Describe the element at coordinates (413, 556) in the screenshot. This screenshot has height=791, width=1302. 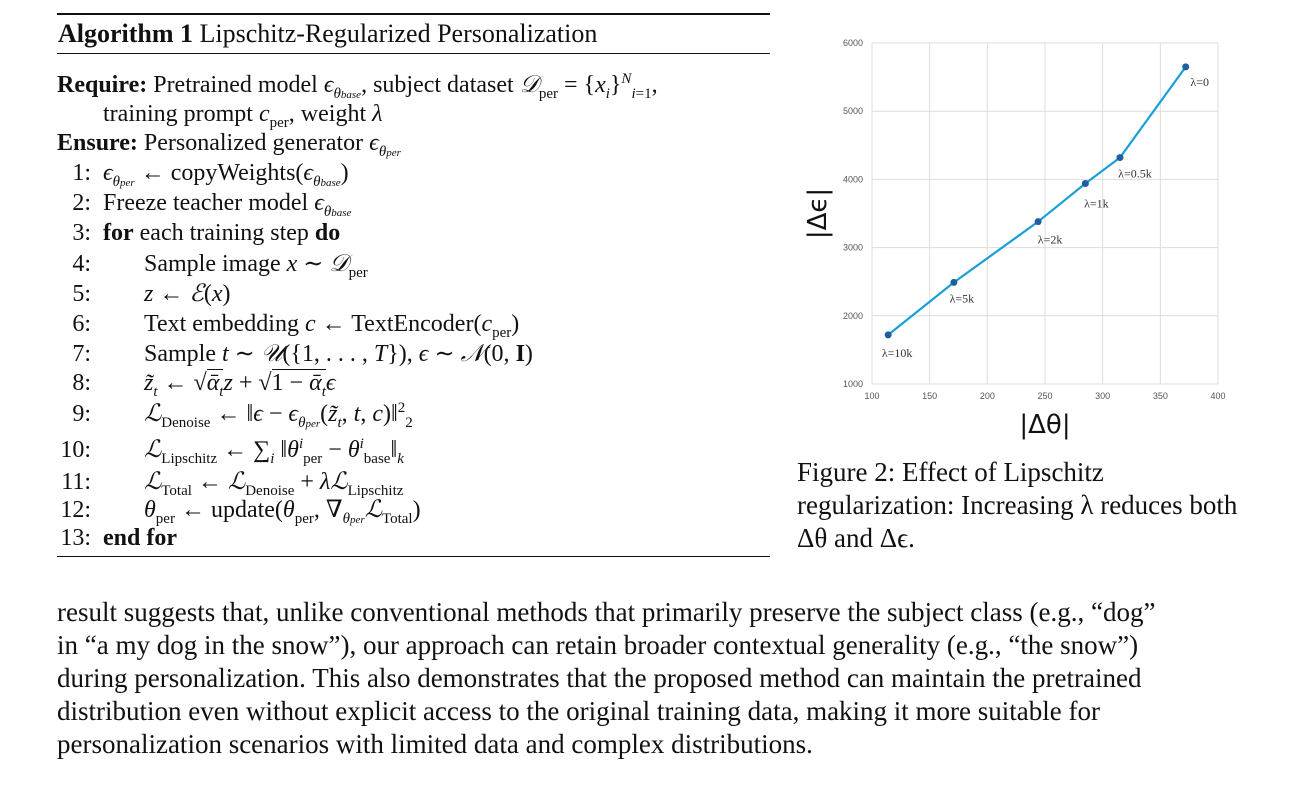
I see `algorithm-bottom-rule` at that location.